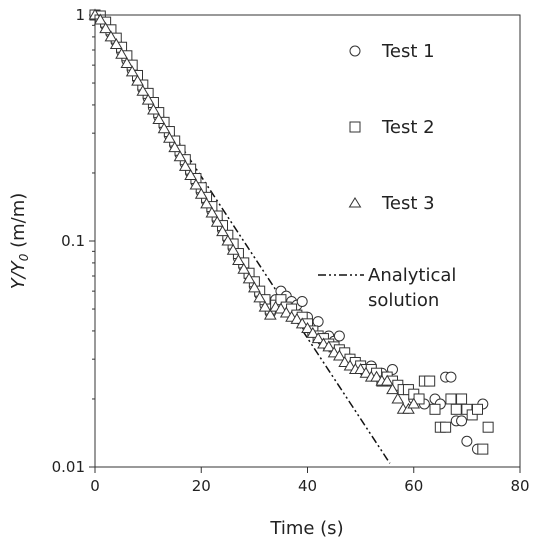 The width and height of the screenshot is (544, 550). Describe the element at coordinates (306, 528) in the screenshot. I see `x-axis-title: Time (s)` at that location.